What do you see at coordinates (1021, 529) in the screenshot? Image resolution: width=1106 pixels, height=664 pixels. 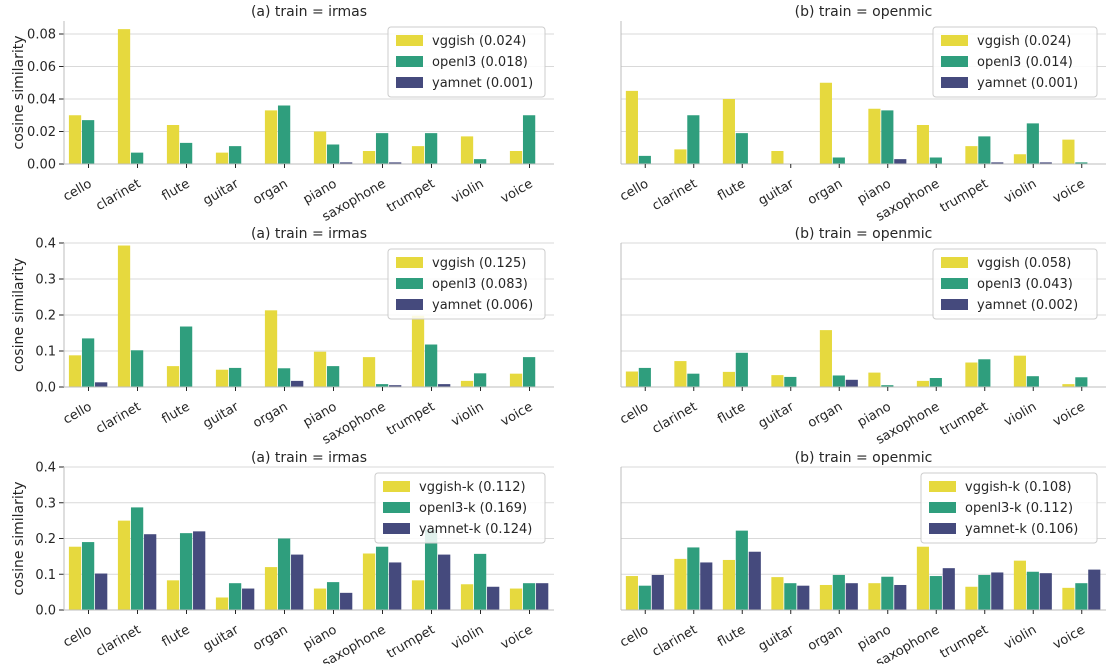 I see `legend-label: yamnet-k (0.106)` at bounding box center [1021, 529].